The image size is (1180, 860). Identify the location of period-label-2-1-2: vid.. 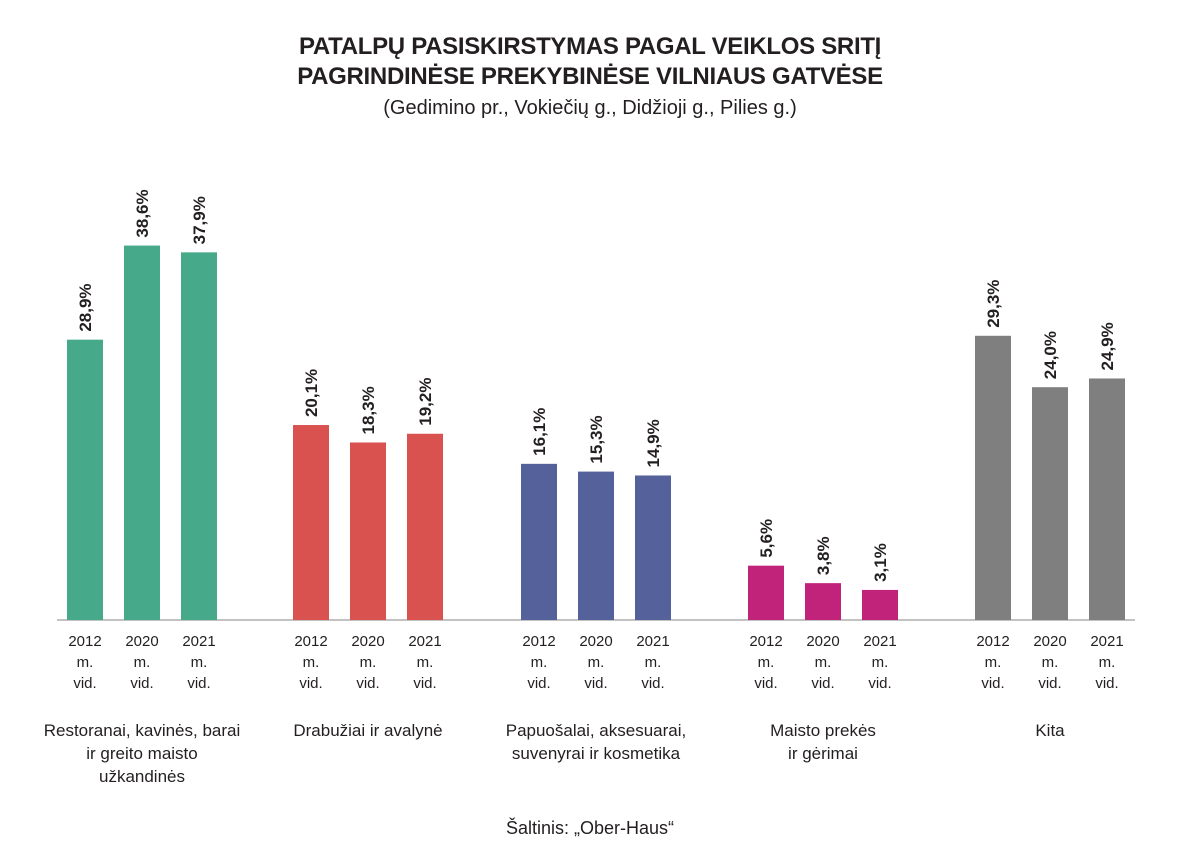
(595, 683).